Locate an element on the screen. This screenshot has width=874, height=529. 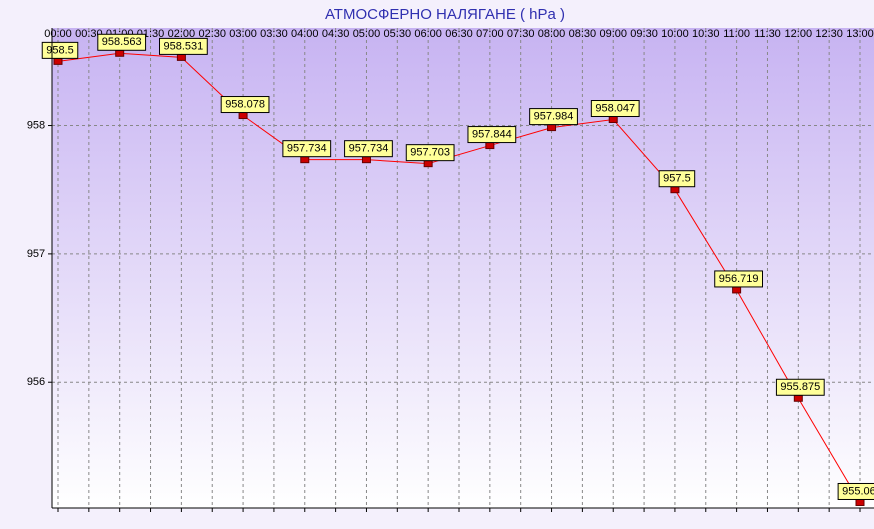
x-tick-label: 07:30 is located at coordinates (521, 34).